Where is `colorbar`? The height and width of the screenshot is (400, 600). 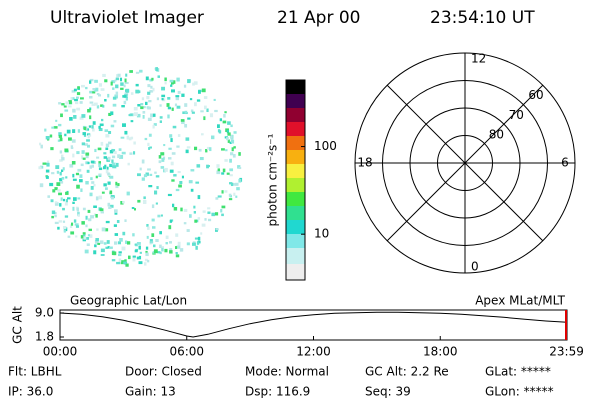 colorbar is located at coordinates (295, 180).